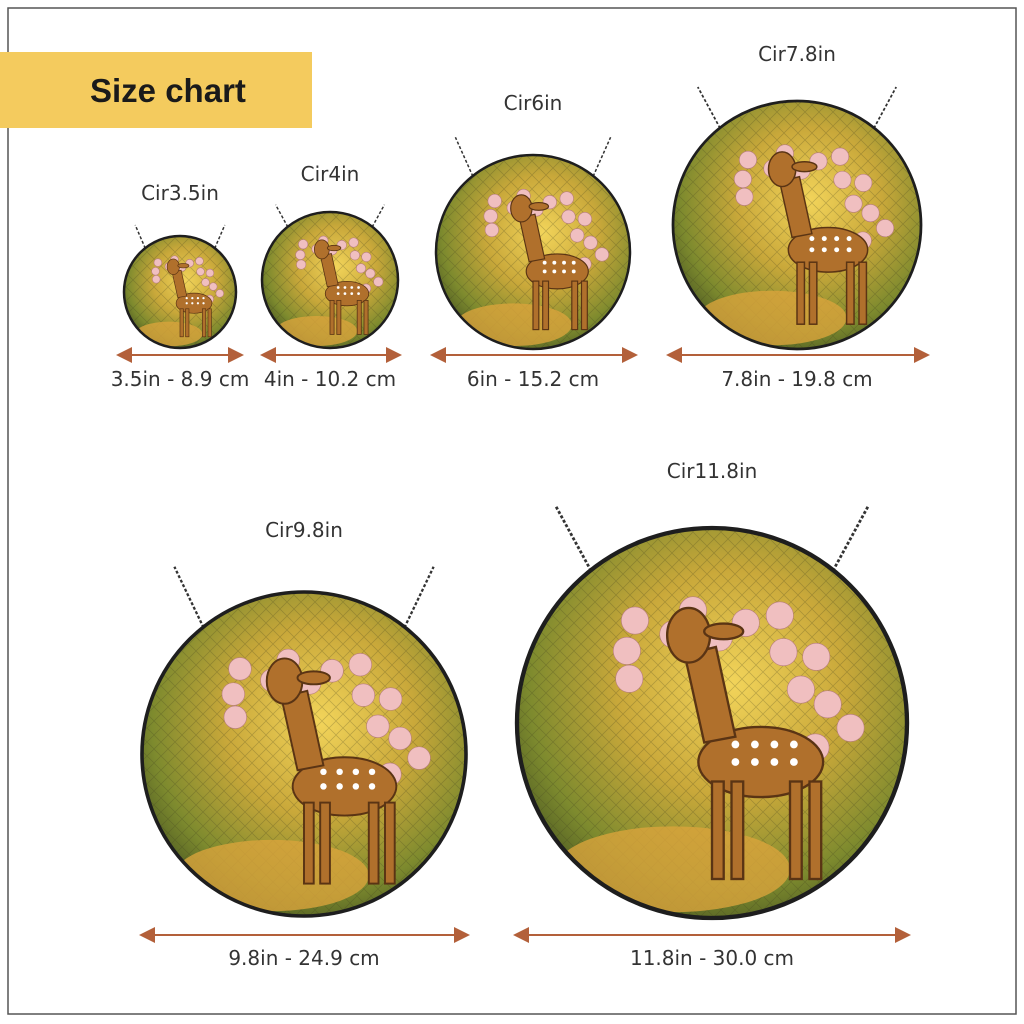 This screenshot has width=1024, height=1024. I want to click on rim, so click(304, 754).